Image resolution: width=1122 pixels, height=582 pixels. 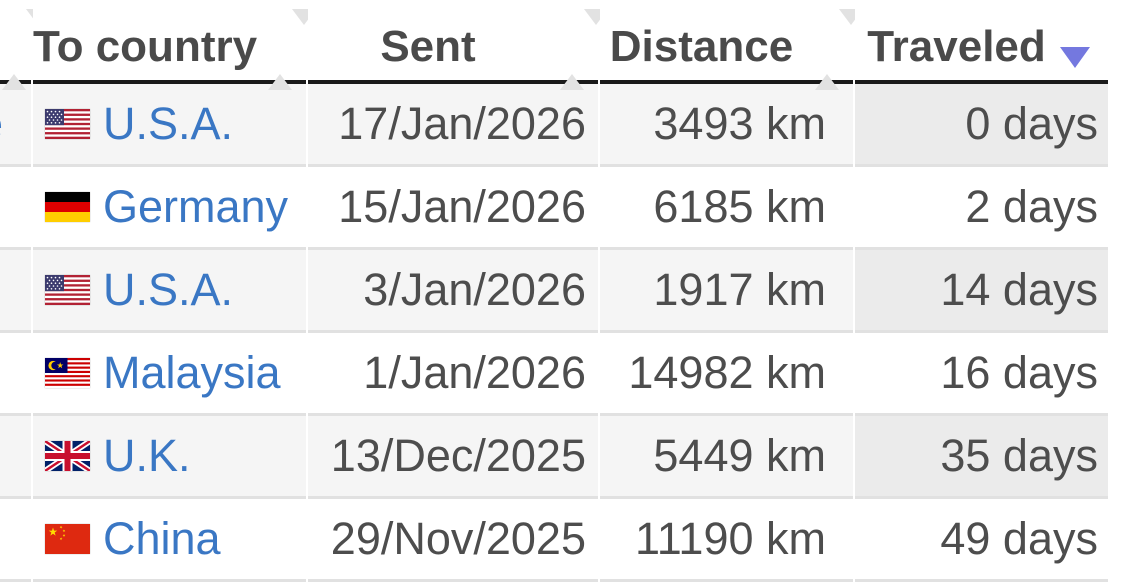 I want to click on distance-cell: 3493 km, so click(x=726, y=125).